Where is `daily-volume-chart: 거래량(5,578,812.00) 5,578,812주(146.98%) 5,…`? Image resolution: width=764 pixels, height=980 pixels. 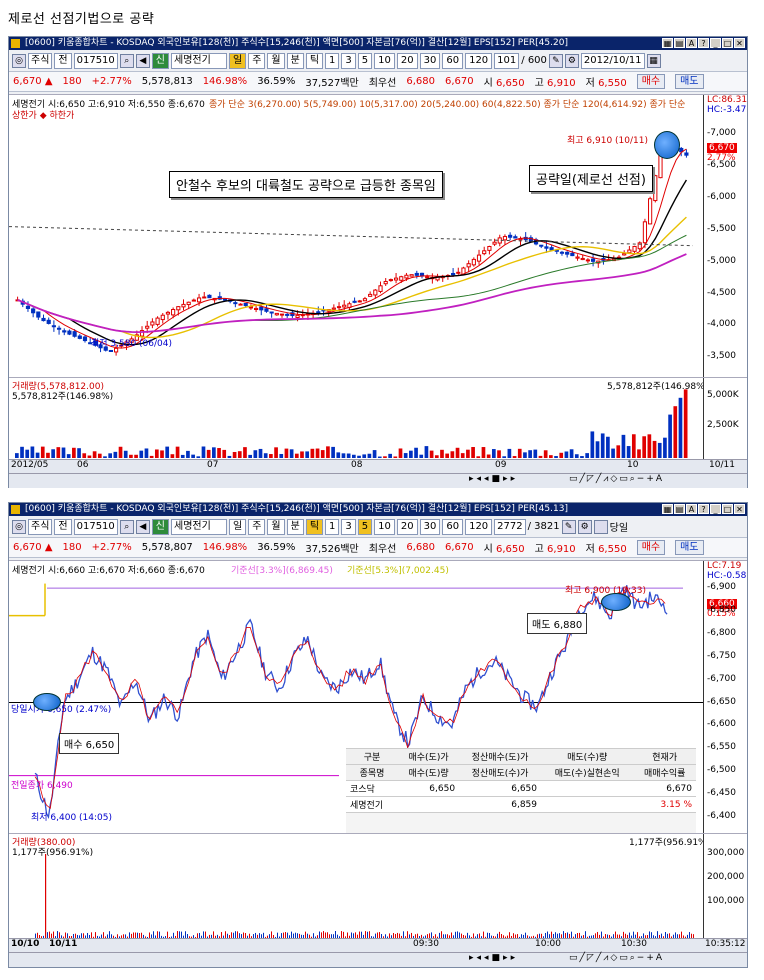
daily-volume-chart: 거래량(5,578,812.00) 5,578,812주(146.98%) 5,… is located at coordinates (378, 418).